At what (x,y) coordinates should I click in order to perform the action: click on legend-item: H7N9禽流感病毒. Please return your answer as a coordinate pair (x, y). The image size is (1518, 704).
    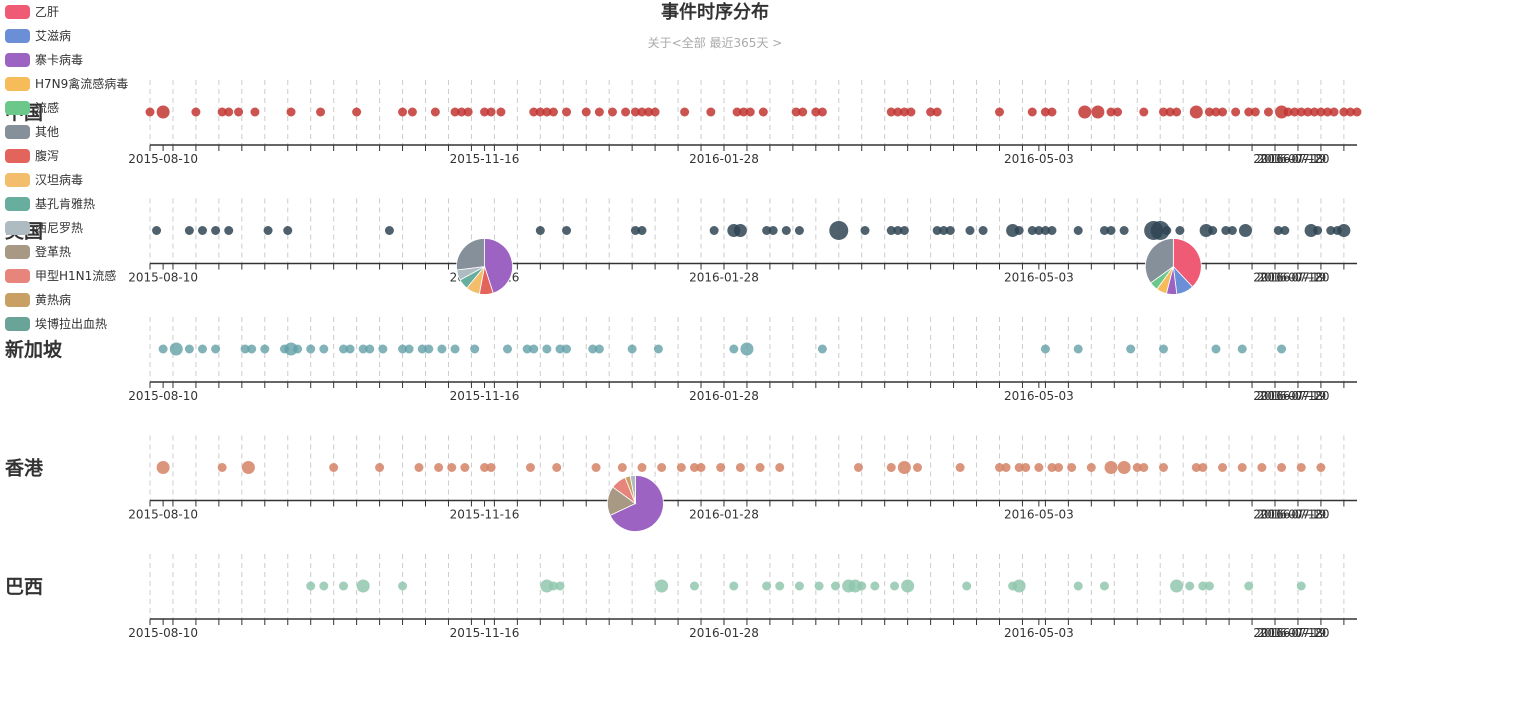
    Looking at the image, I should click on (66, 83).